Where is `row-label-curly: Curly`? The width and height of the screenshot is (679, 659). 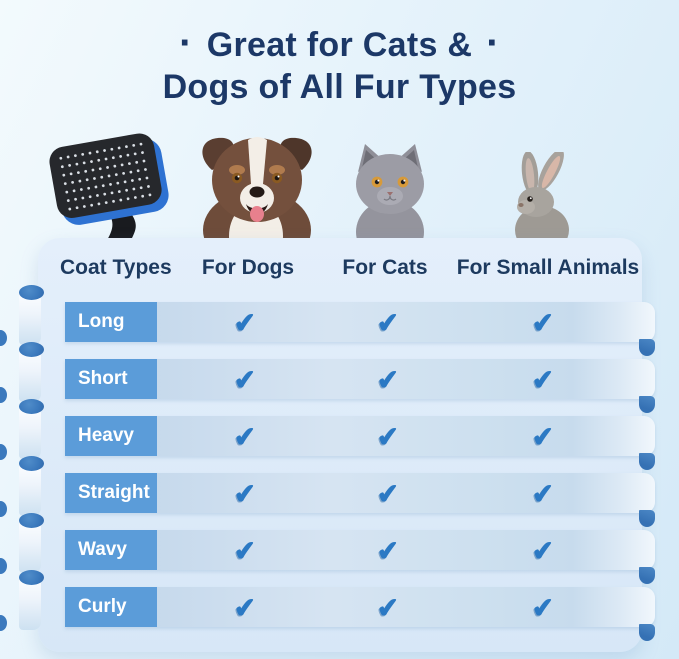
row-label-curly: Curly is located at coordinates (111, 607).